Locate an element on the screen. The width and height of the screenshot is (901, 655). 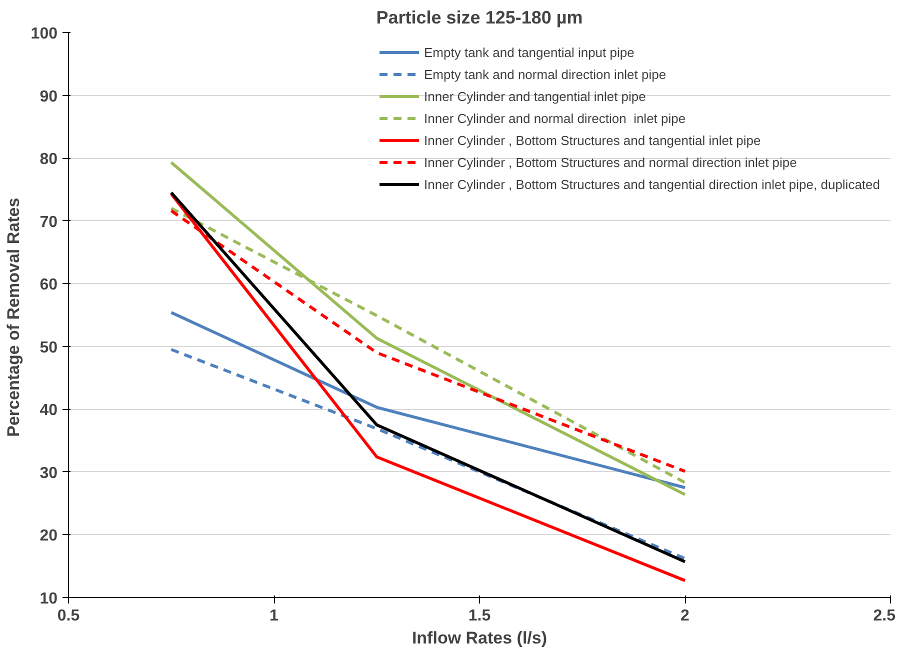
y-tick-label: 40 is located at coordinates (49, 411).